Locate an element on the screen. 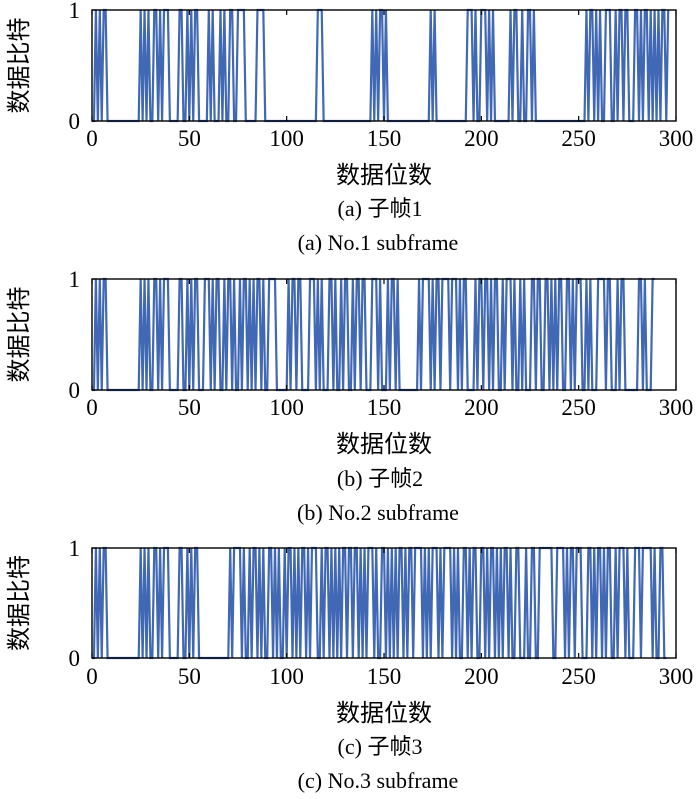  caption-cn: (a) 子帧1 is located at coordinates (380, 208).